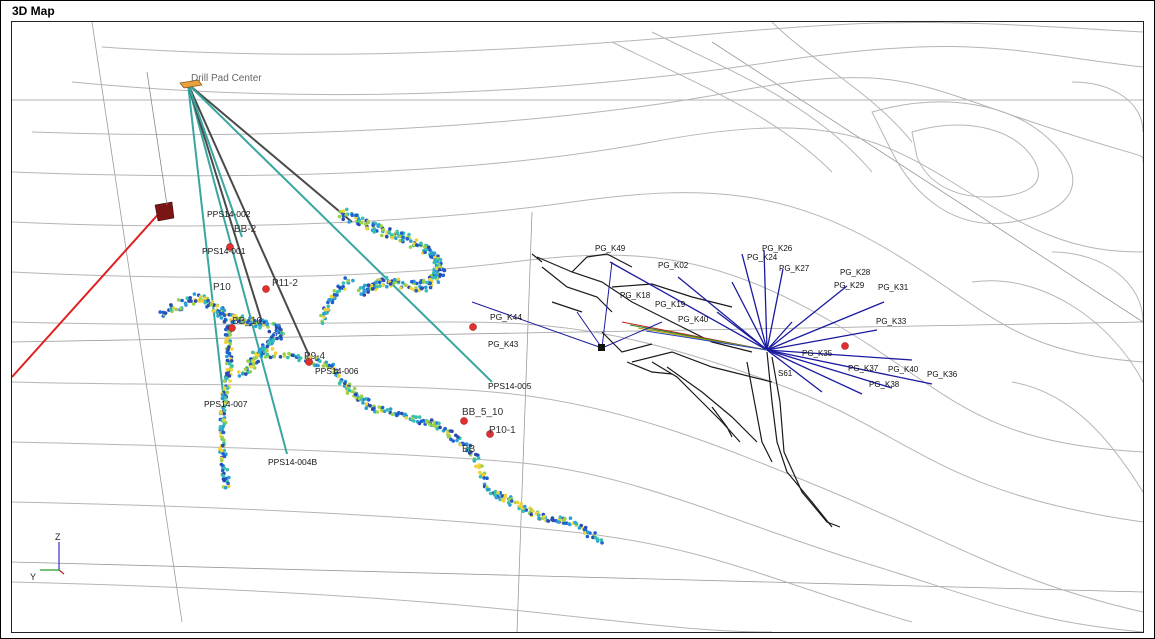  Describe the element at coordinates (855, 272) in the screenshot. I see `label-pg-k28: PG_K28` at that location.